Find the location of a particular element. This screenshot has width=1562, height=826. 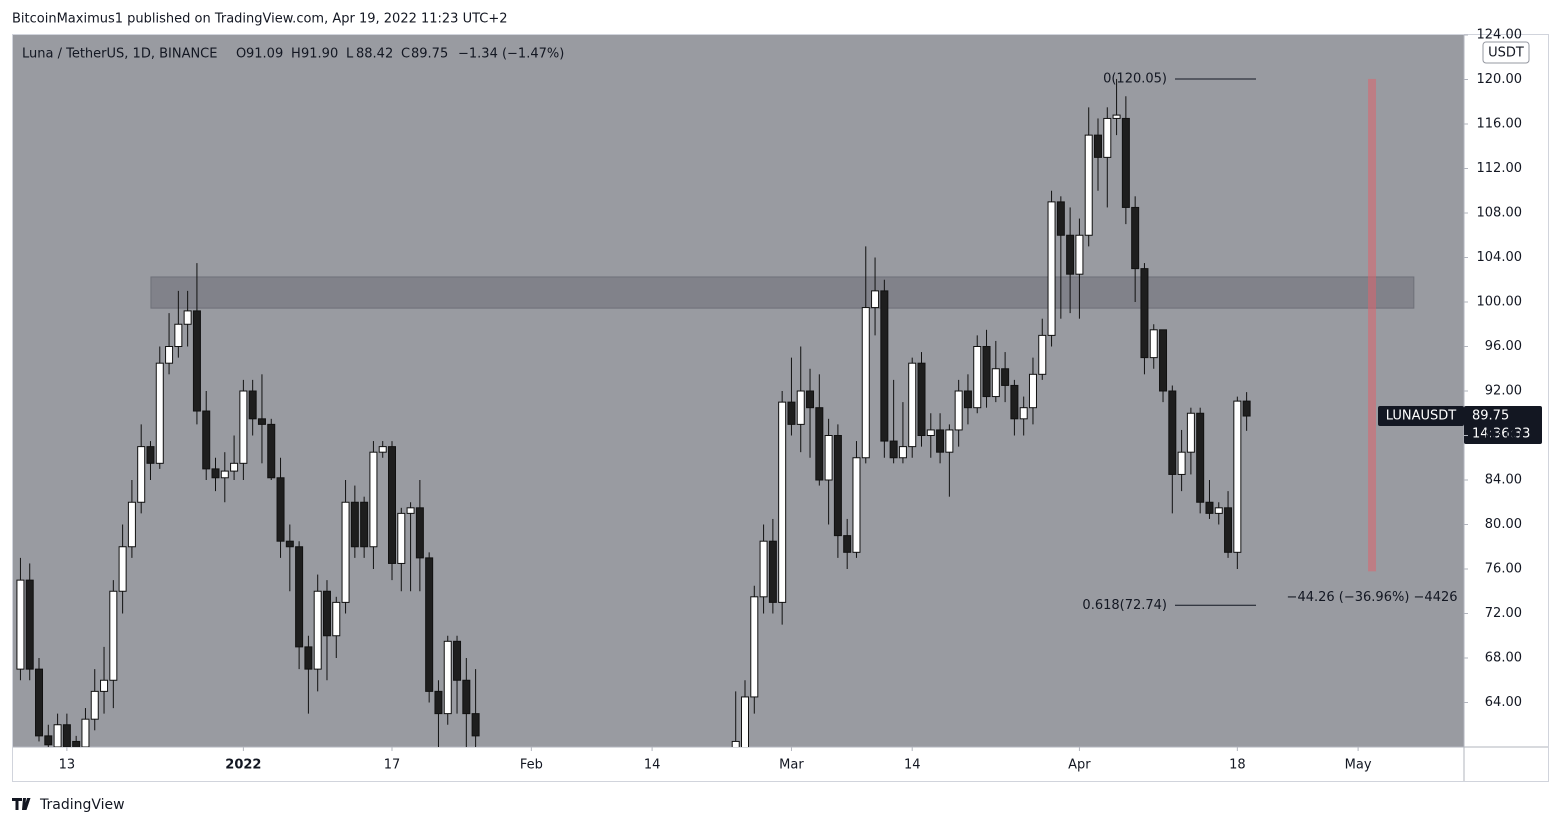

measure-label: −44.26 (−36.96%) −4426 is located at coordinates (1372, 597).